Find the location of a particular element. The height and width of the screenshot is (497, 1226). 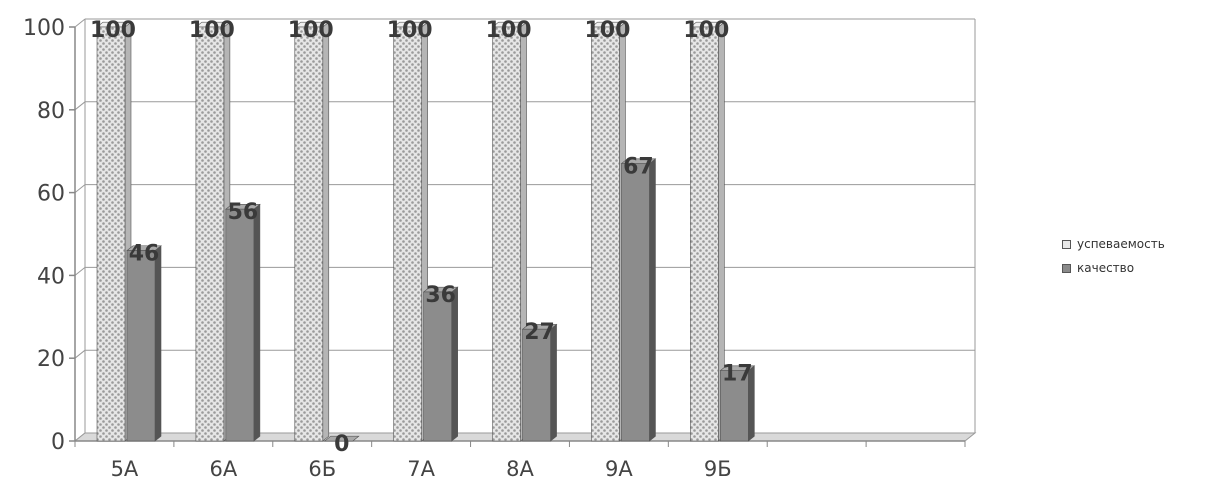

data-label-quality: 67 is located at coordinates (638, 167).